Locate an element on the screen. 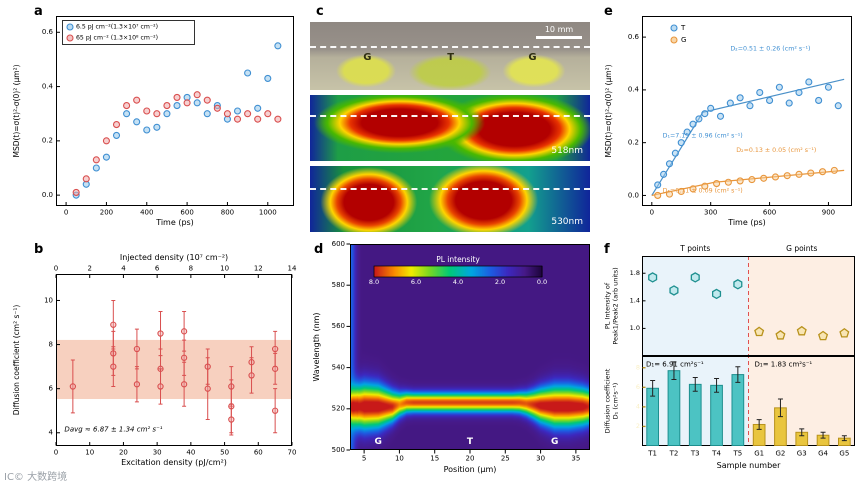  scale-bar-line is located at coordinates (559, 37).